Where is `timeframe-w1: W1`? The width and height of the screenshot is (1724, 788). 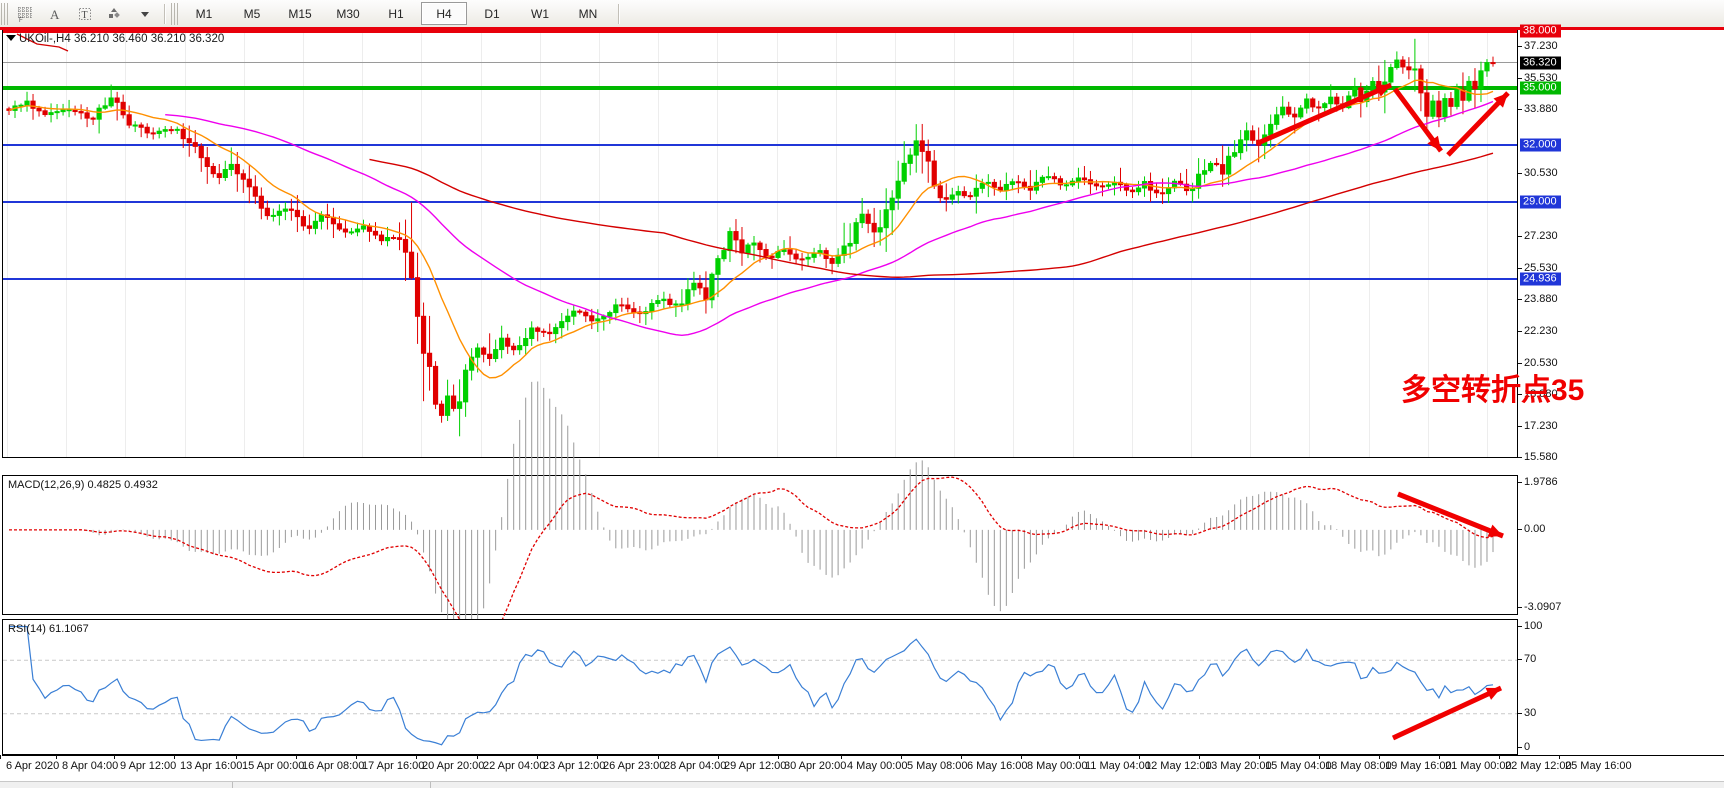 timeframe-w1: W1 is located at coordinates (540, 13).